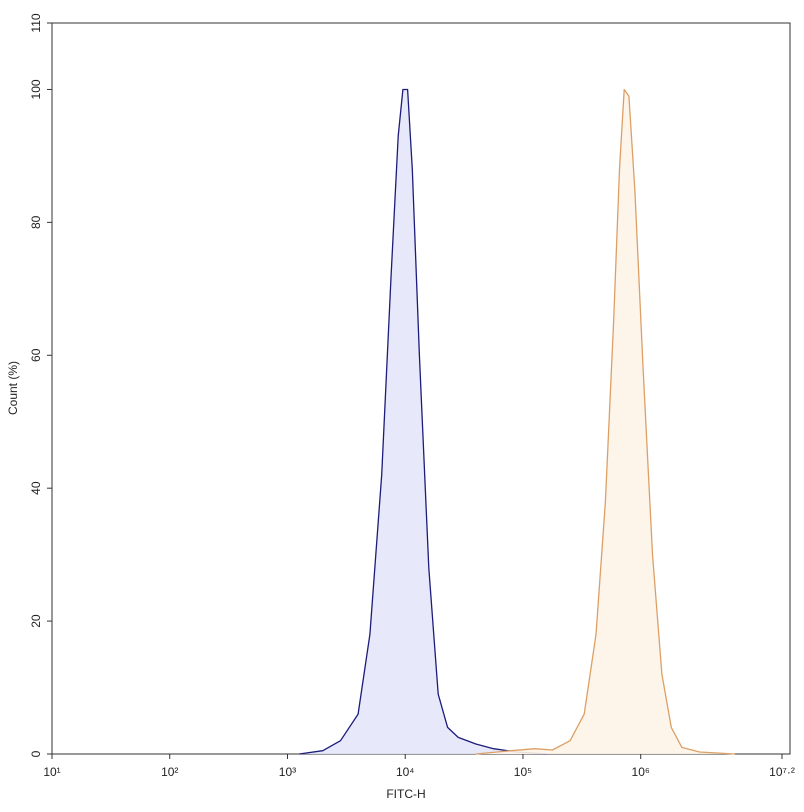 This screenshot has height=812, width=804. What do you see at coordinates (36, 22) in the screenshot?
I see `y-tick-label: 110` at bounding box center [36, 22].